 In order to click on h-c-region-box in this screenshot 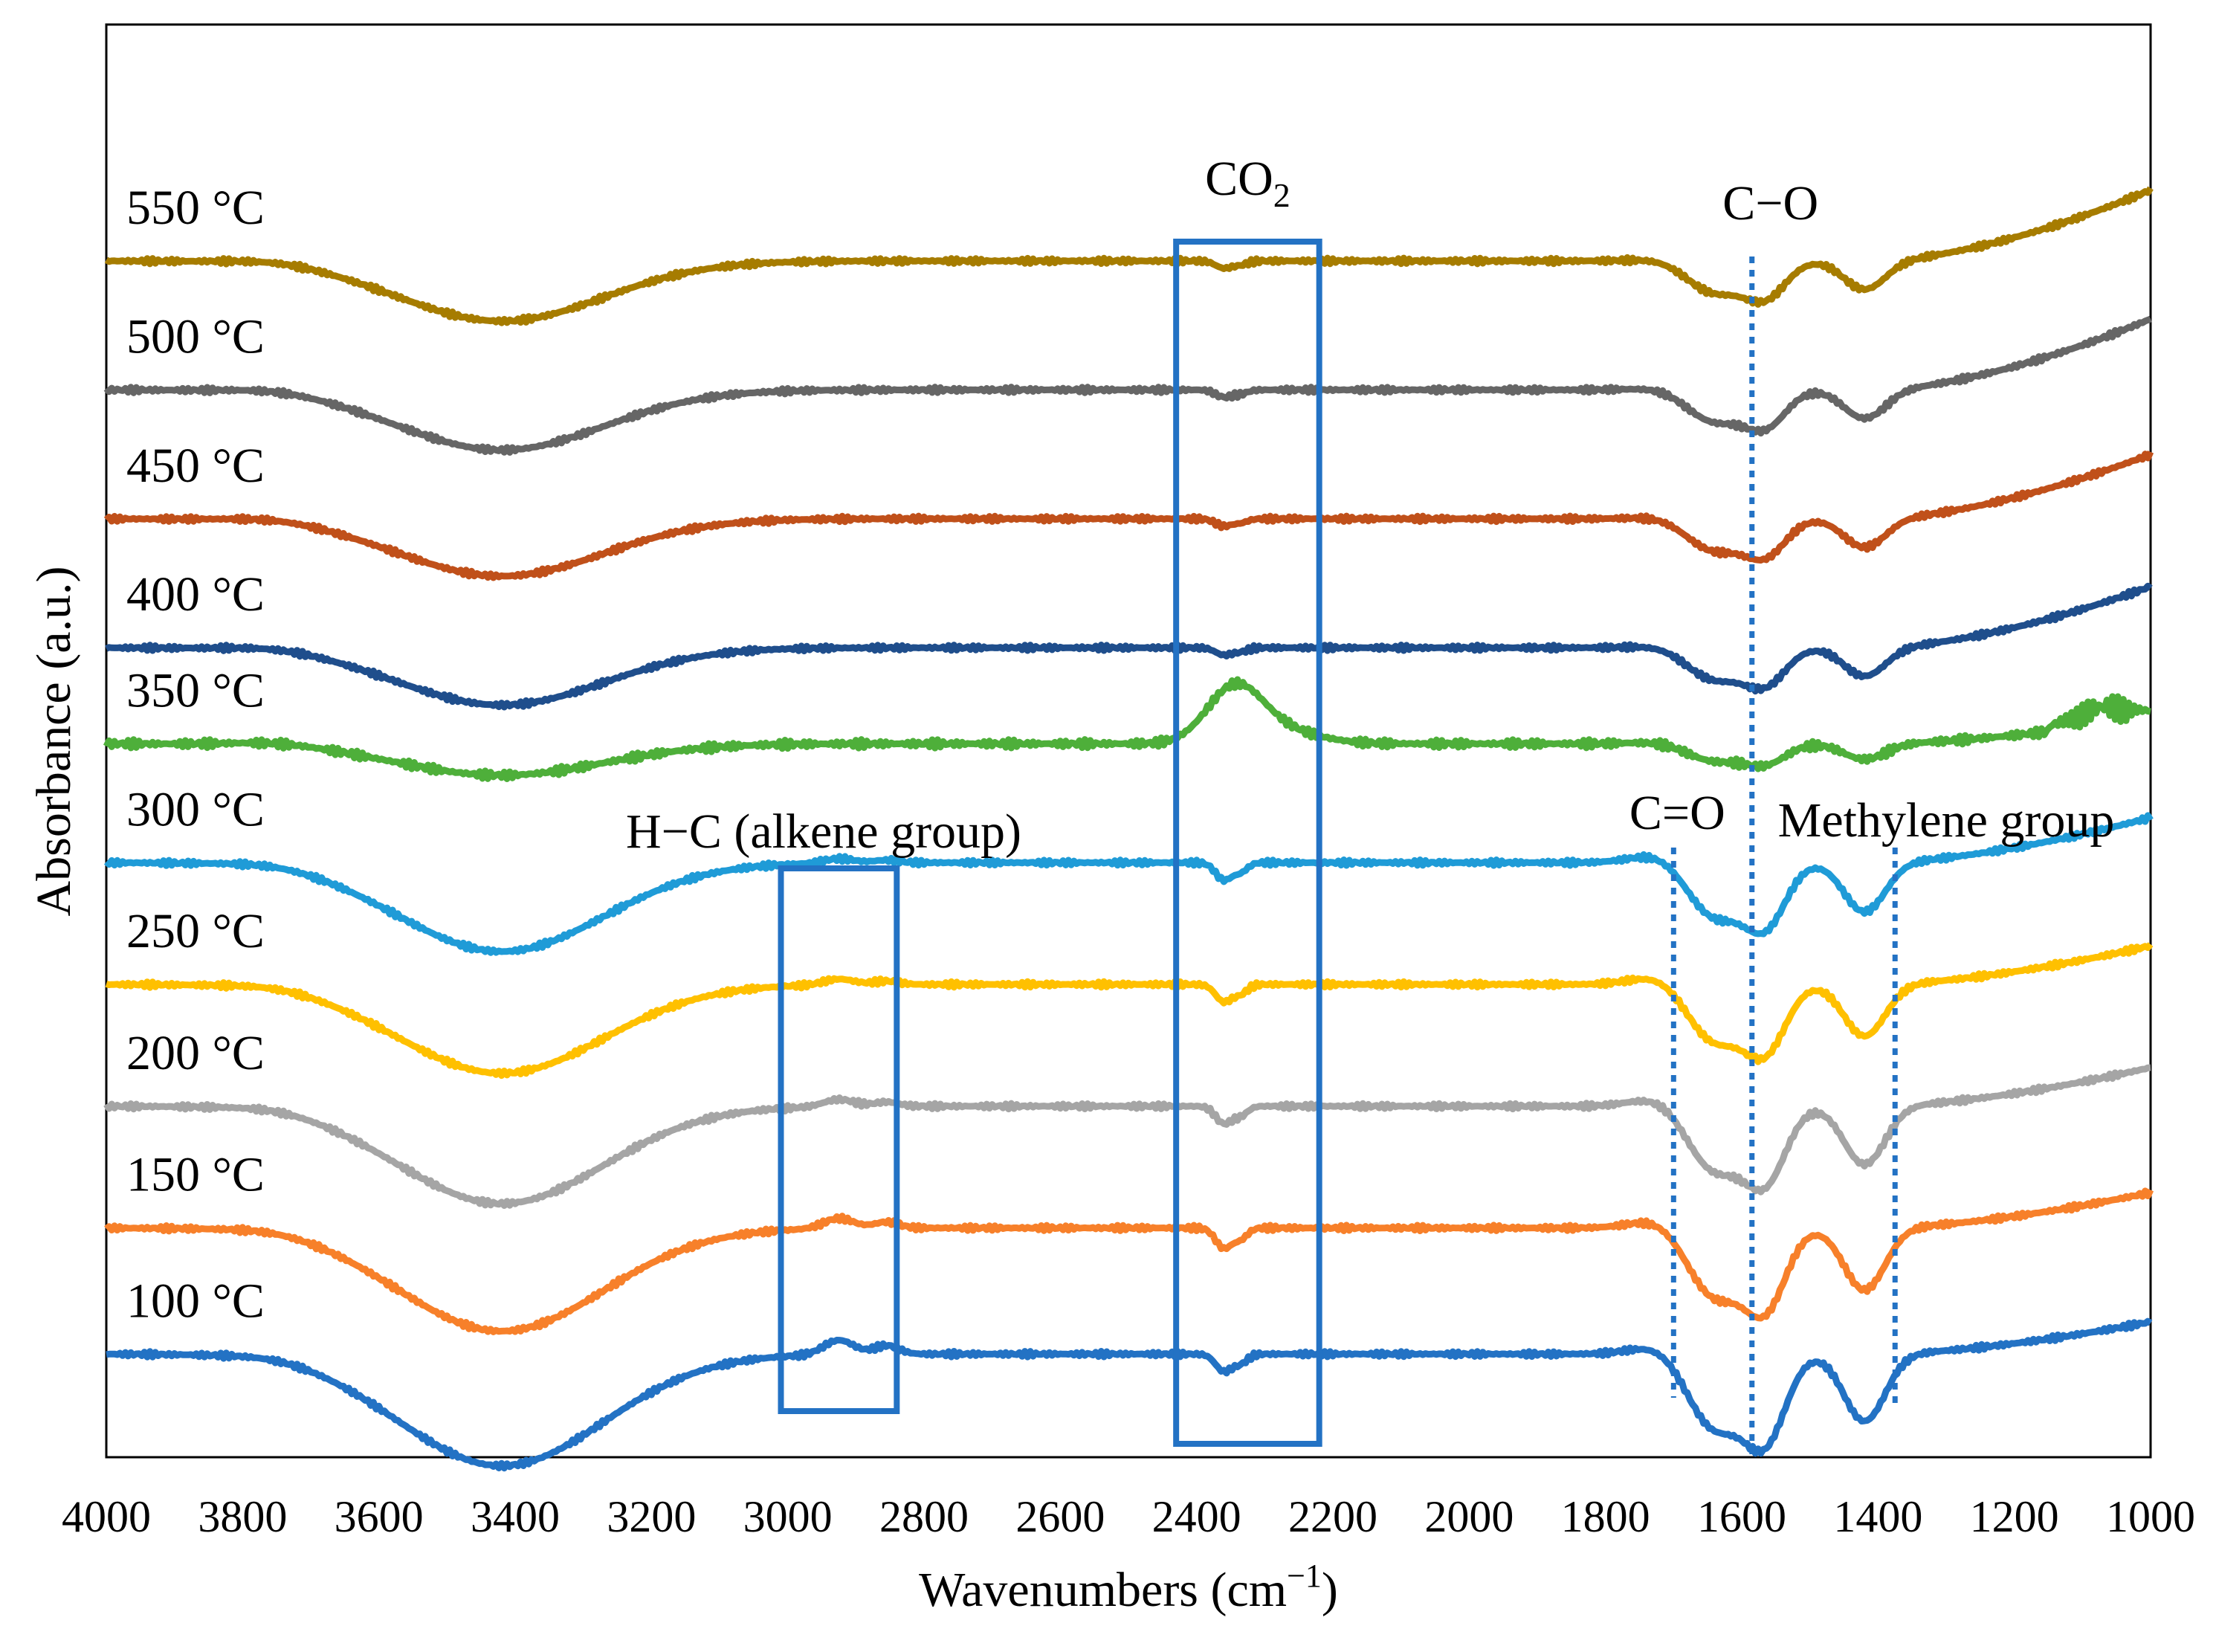, I will do `click(839, 1139)`.